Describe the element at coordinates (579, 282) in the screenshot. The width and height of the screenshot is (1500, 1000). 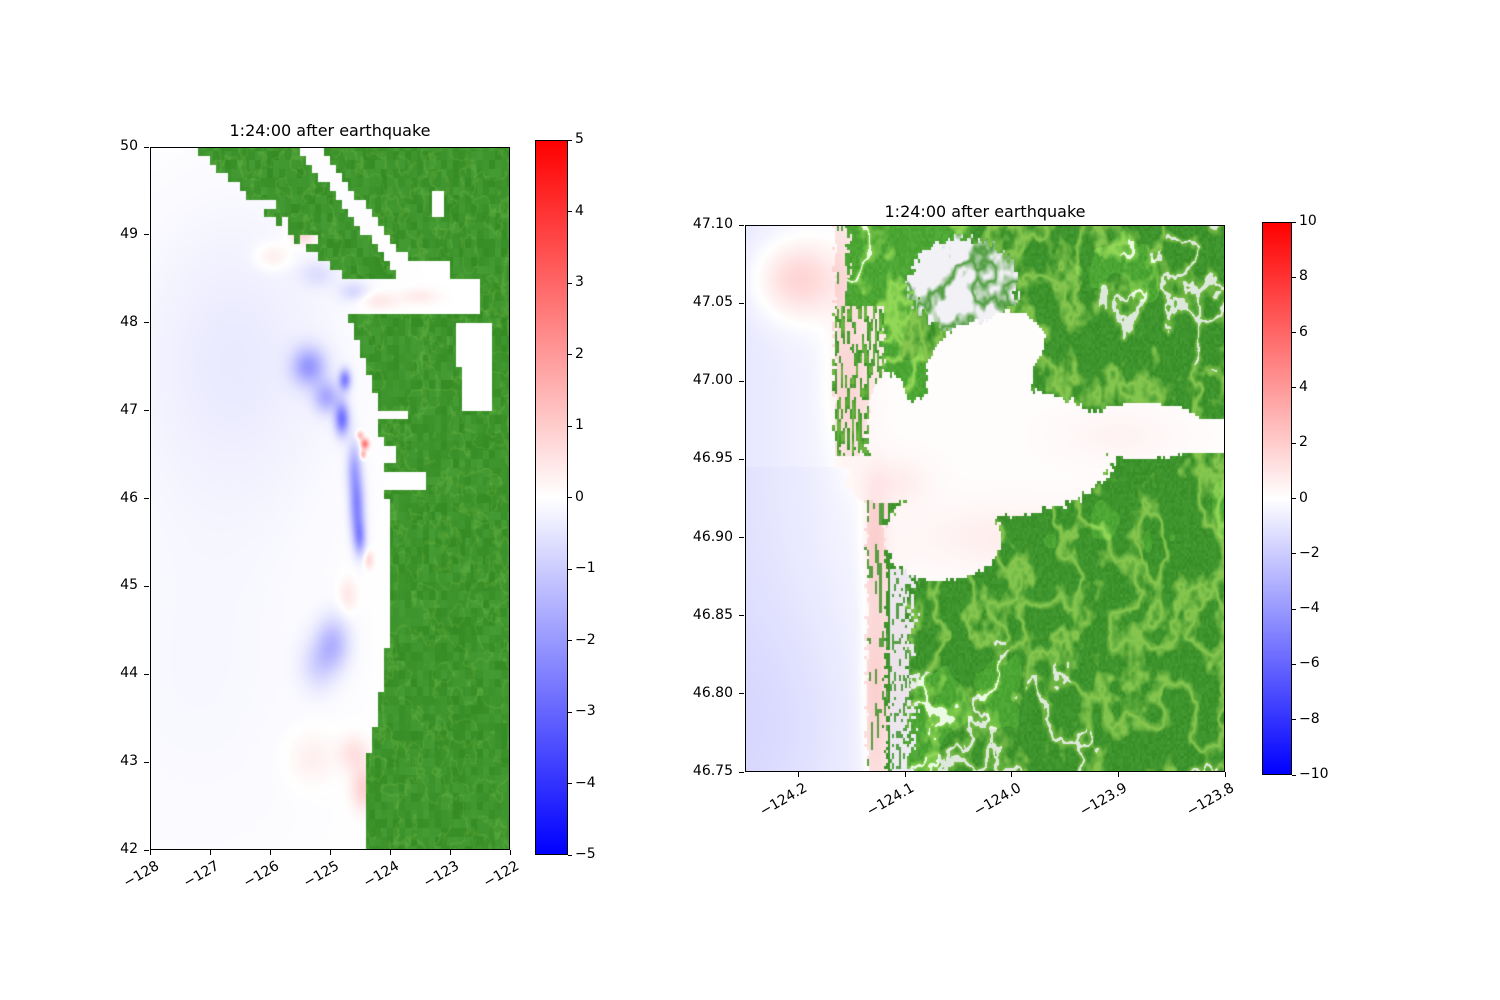
I see `colorbar-tick-label: 3` at that location.